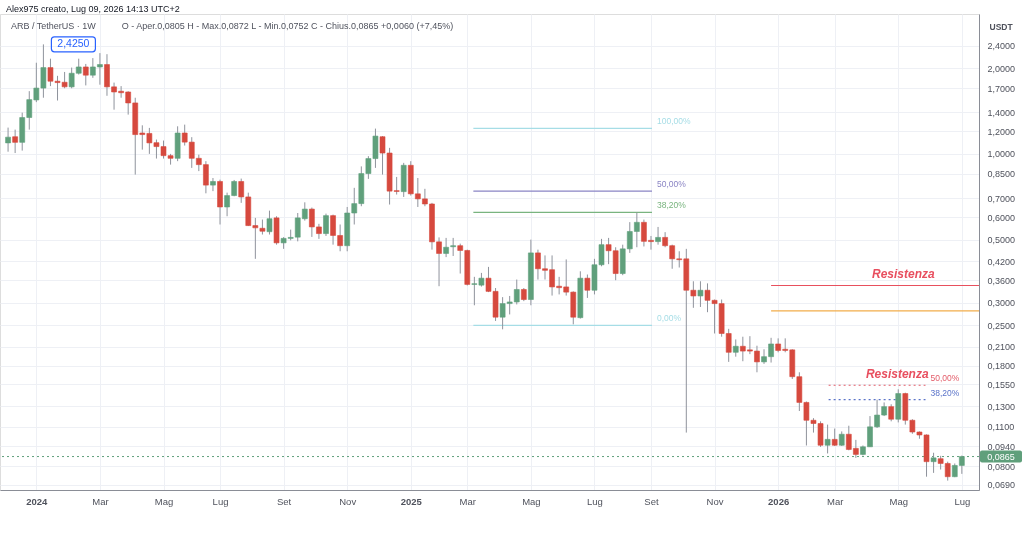 This screenshot has width=1024, height=543. I want to click on y-tick-label: 0,2500, so click(1001, 325).